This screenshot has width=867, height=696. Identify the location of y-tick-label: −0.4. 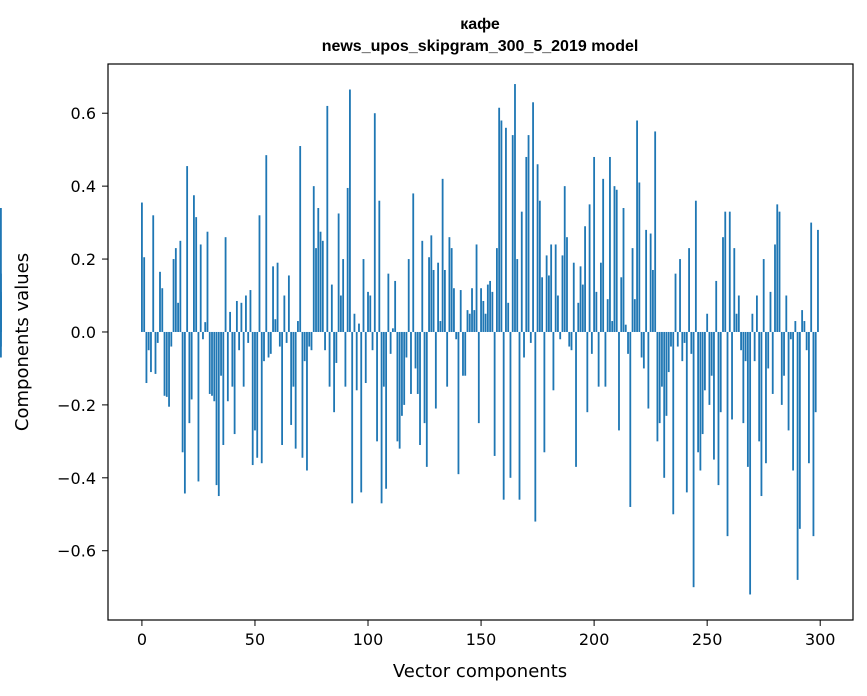
(76, 478).